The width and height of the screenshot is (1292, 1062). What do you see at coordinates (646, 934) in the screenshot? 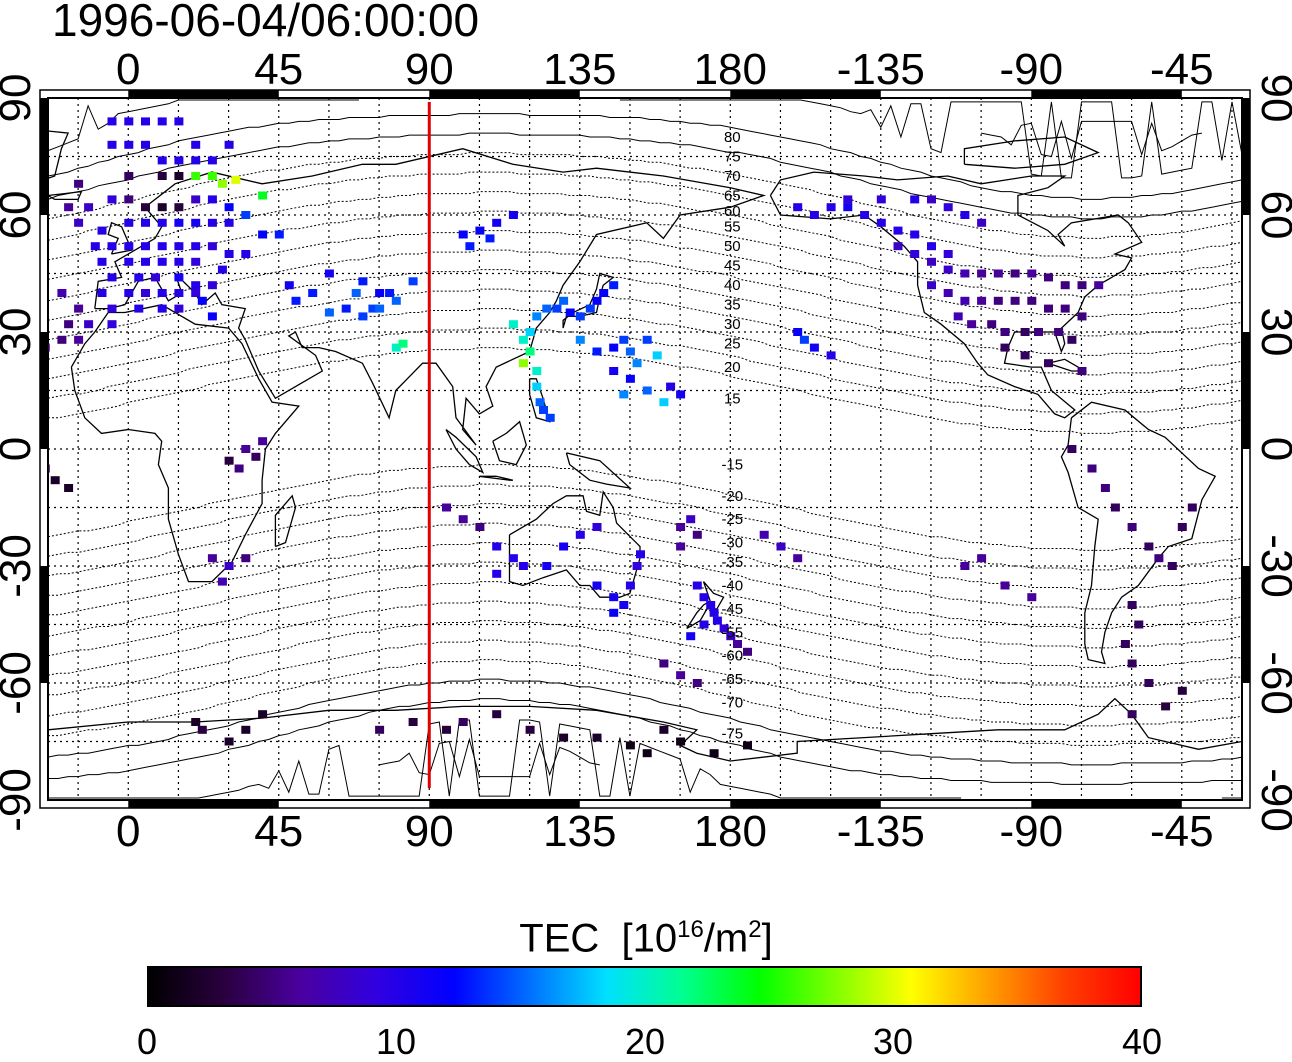
I see `colorbar-title: TEC [1016/m2]` at bounding box center [646, 934].